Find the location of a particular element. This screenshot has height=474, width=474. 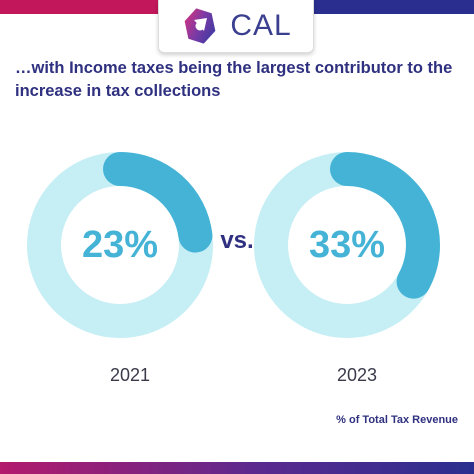

top-accent-bar-navy is located at coordinates (389, 7).